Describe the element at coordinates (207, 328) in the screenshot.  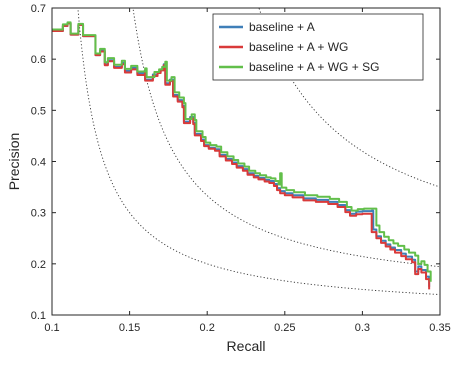
I see `x-tick-label: 0.2` at that location.